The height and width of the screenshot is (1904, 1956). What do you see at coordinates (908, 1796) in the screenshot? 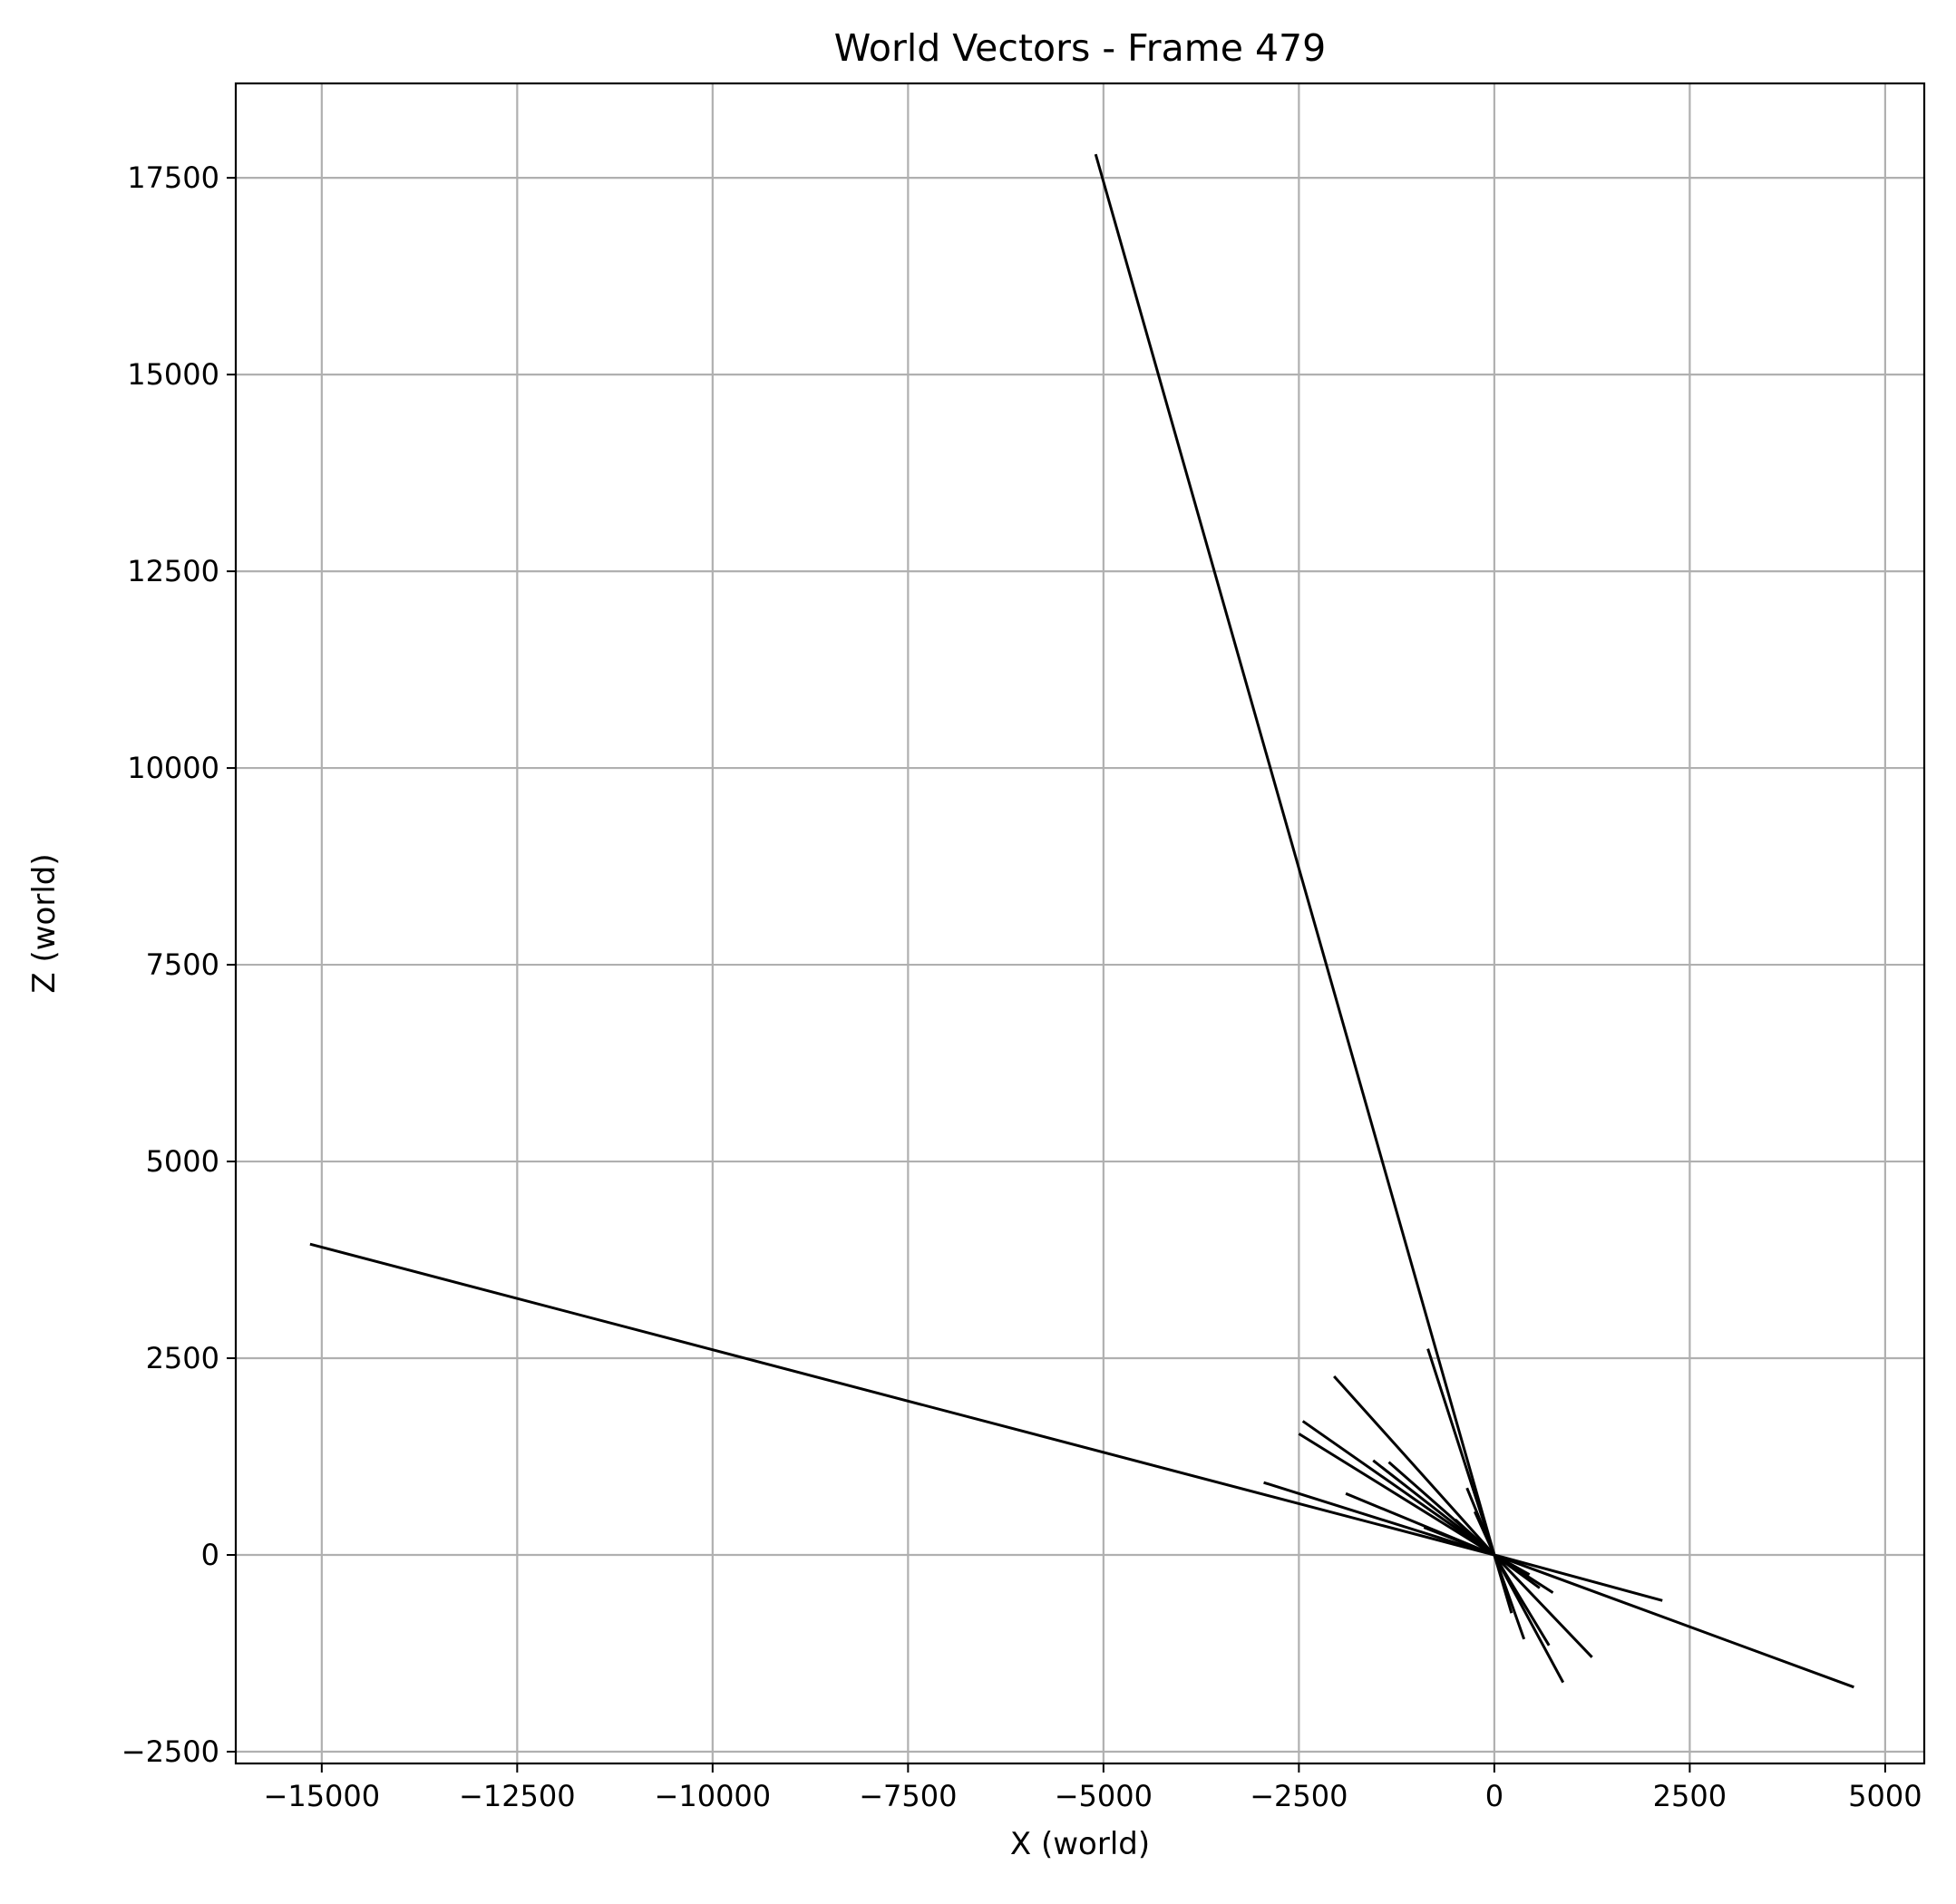
I see `x-tick-label: −7500` at bounding box center [908, 1796].